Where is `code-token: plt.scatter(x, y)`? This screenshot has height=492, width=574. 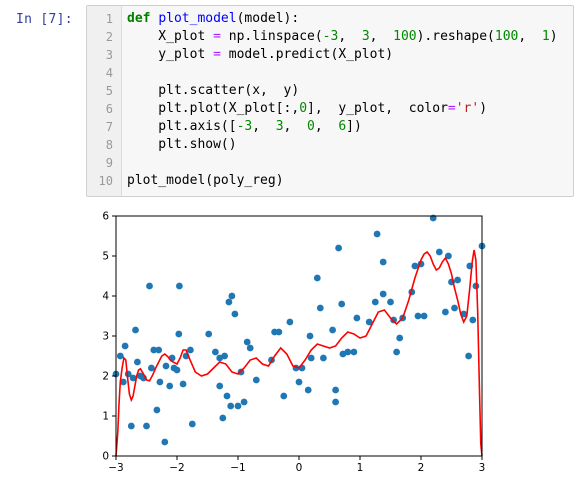
code-token: plt.scatter(x, y) is located at coordinates (213, 90).